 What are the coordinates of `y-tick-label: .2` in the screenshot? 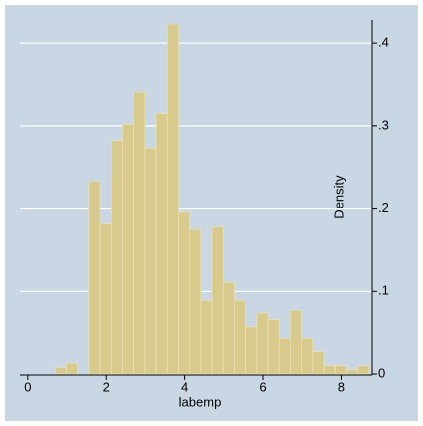 It's located at (383, 207).